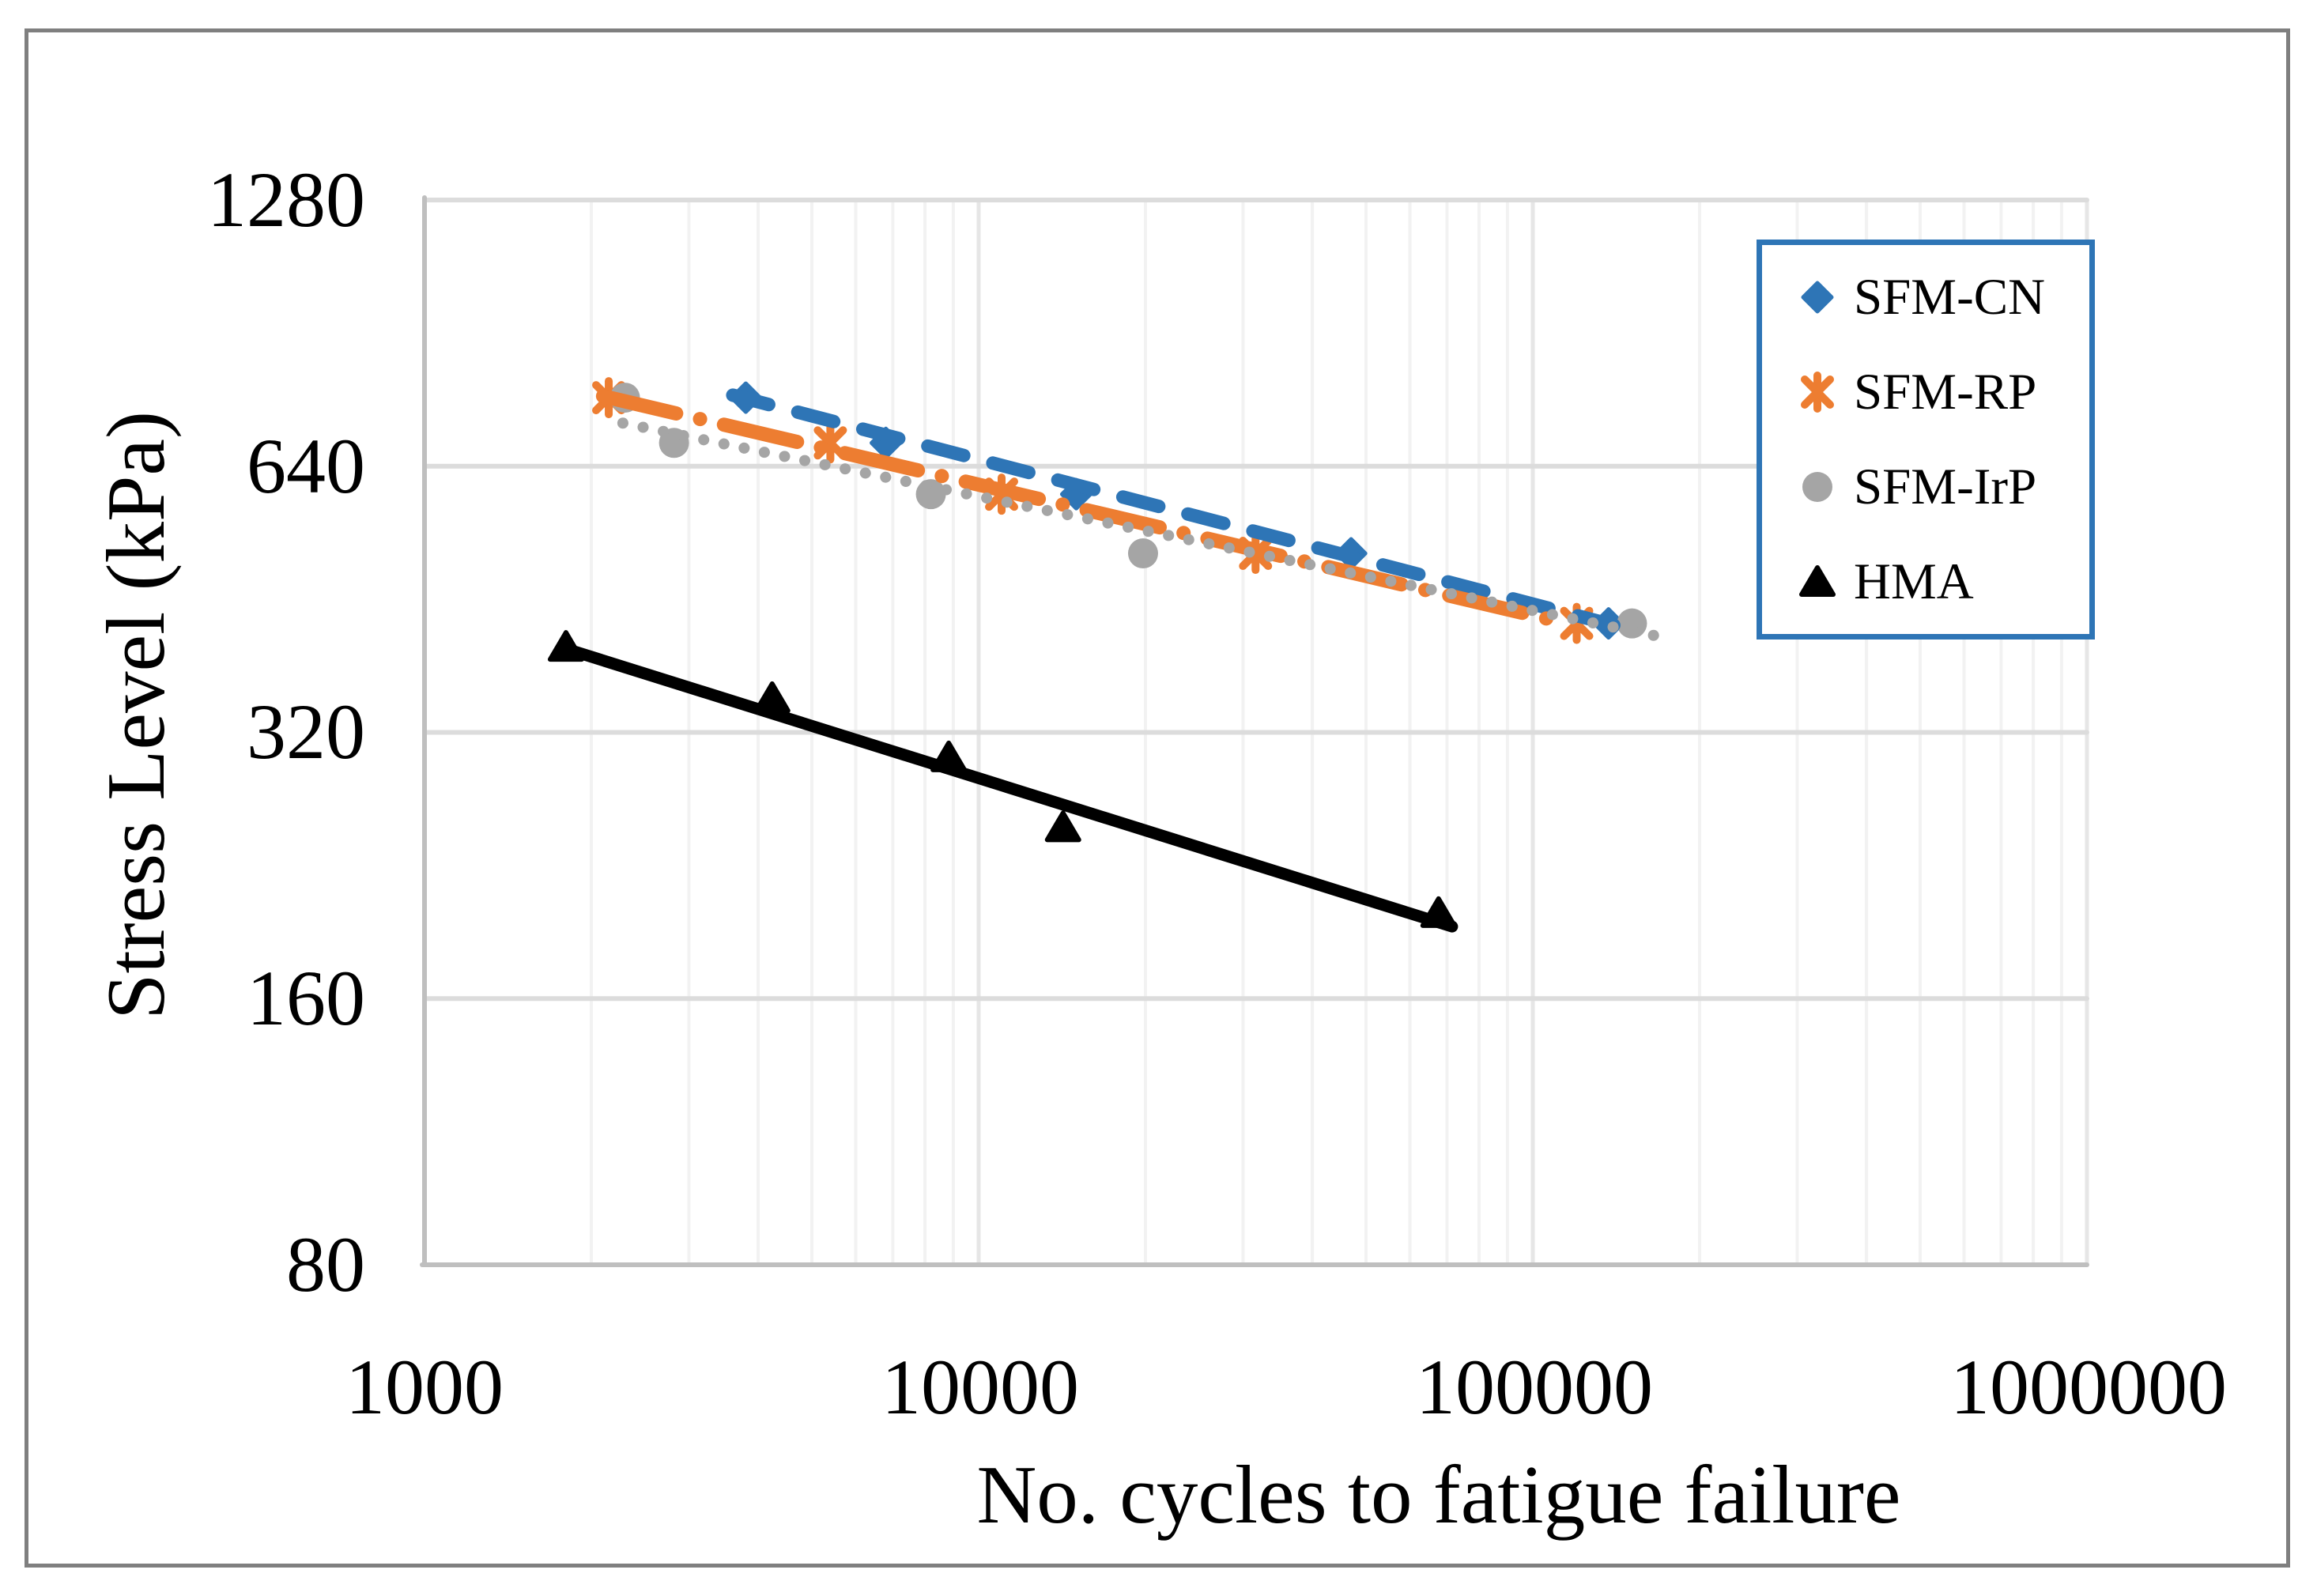  Describe the element at coordinates (1534, 1387) in the screenshot. I see `x-tick-100000: 100000` at that location.